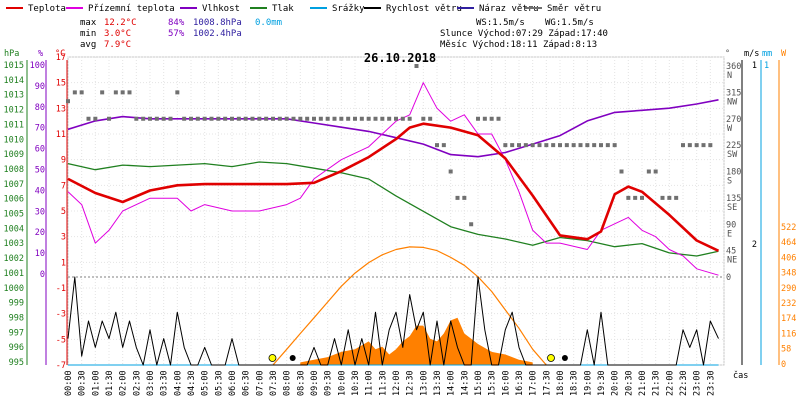  I want to click on direction-tick-label: 270, so click(733, 120).